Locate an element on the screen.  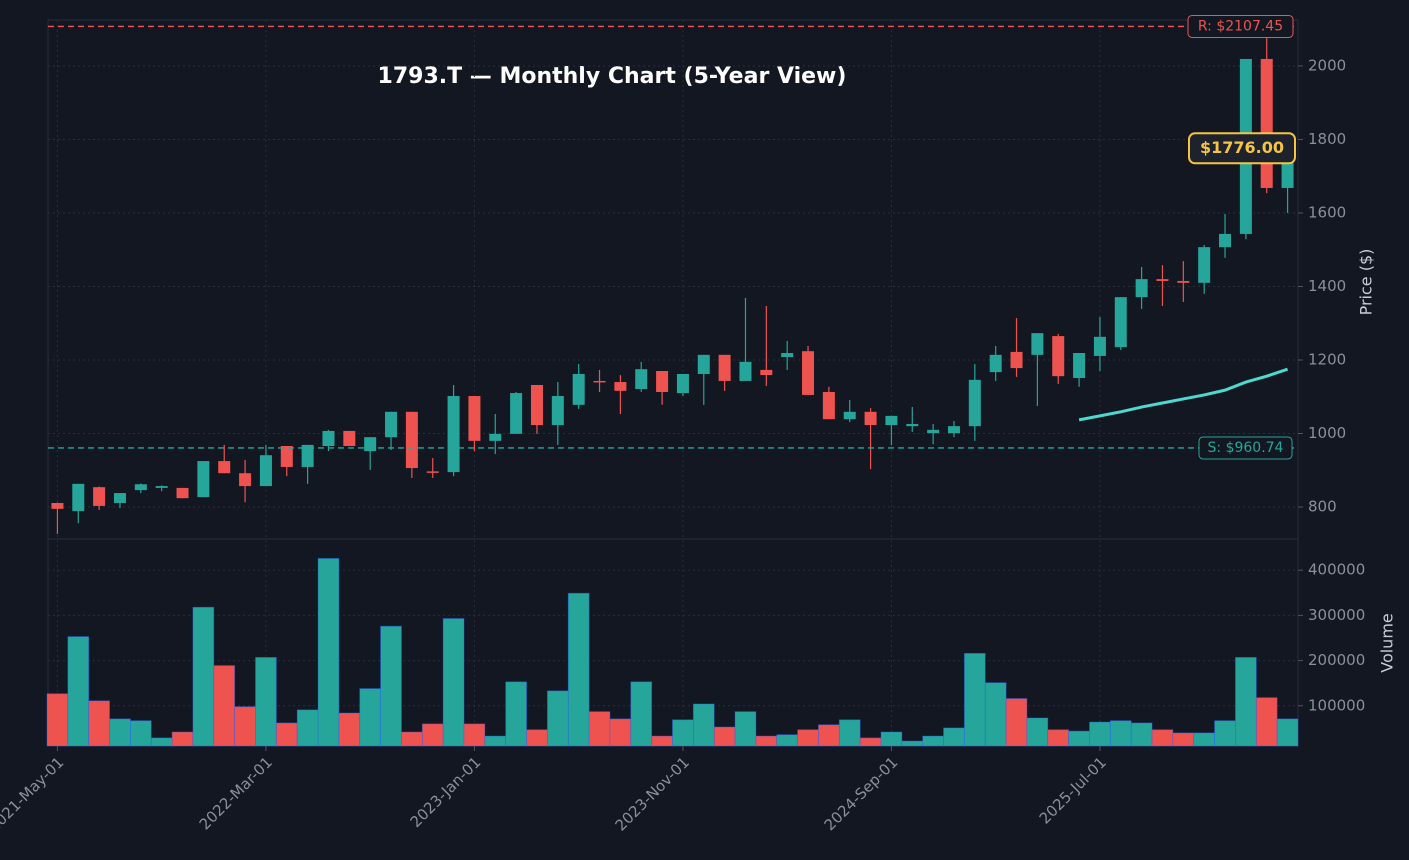
chart-title: 1793.T — Monthly Chart (5-Year View) is located at coordinates (612, 76).